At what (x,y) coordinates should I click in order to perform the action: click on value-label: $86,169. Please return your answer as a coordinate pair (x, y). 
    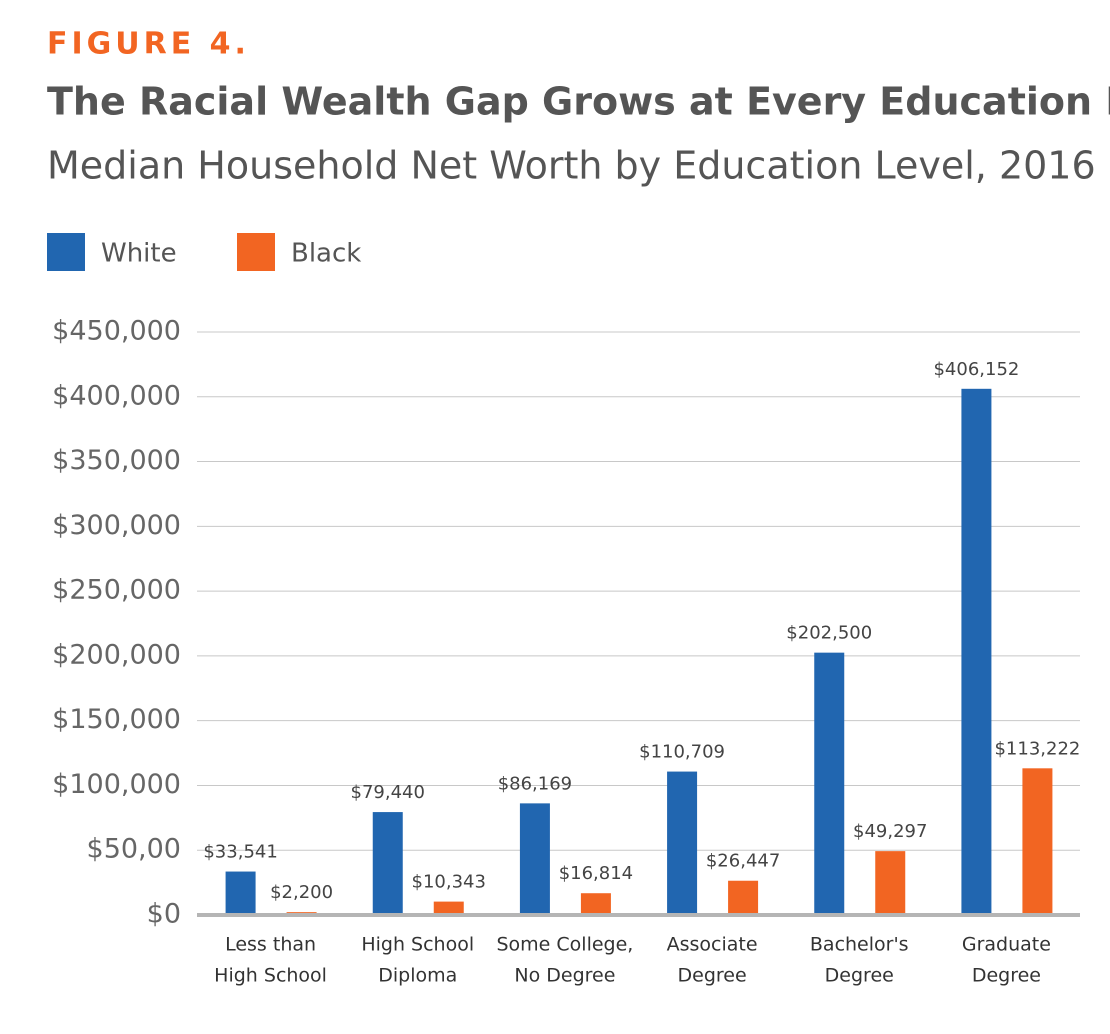
    Looking at the image, I should click on (535, 783).